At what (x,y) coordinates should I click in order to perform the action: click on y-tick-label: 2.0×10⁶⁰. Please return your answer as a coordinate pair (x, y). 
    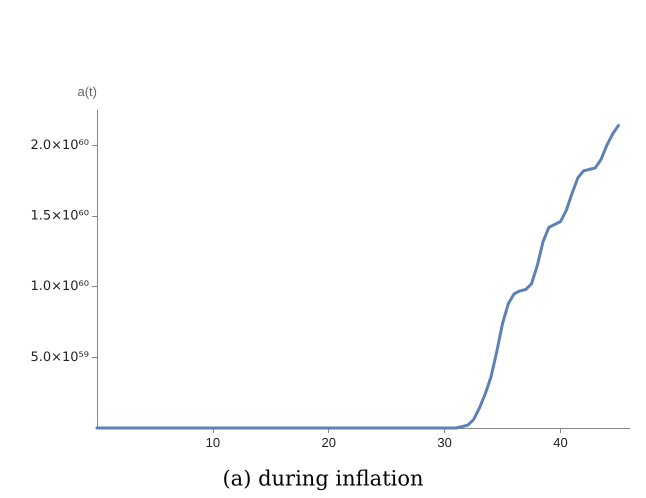
    Looking at the image, I should click on (59, 145).